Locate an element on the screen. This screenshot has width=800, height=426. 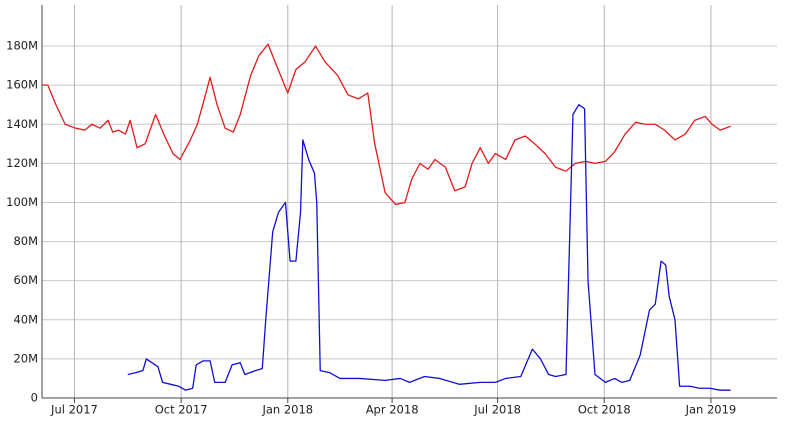
y-tick-label: 20M is located at coordinates (25, 358).